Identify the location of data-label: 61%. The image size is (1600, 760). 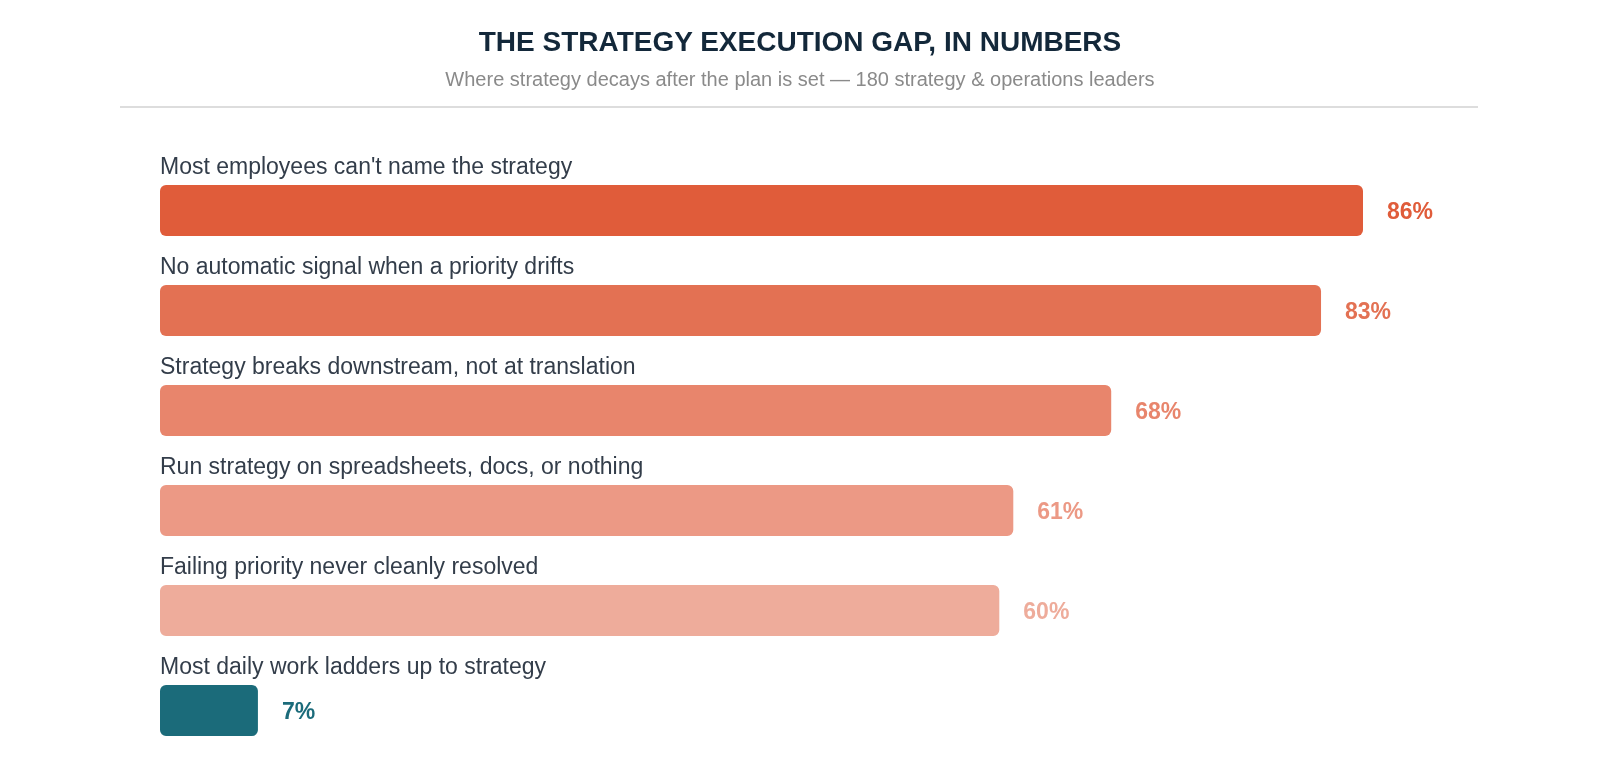
(1060, 510).